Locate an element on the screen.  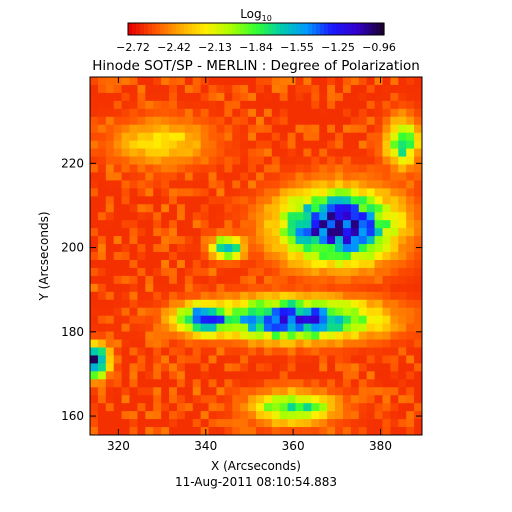
x-tick-label: 340 is located at coordinates (205, 446).